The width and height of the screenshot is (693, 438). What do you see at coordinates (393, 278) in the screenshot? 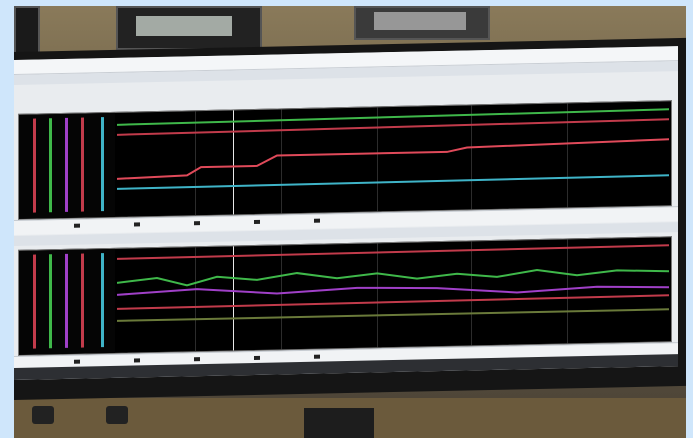
I see `trace-green-noisy` at bounding box center [393, 278].